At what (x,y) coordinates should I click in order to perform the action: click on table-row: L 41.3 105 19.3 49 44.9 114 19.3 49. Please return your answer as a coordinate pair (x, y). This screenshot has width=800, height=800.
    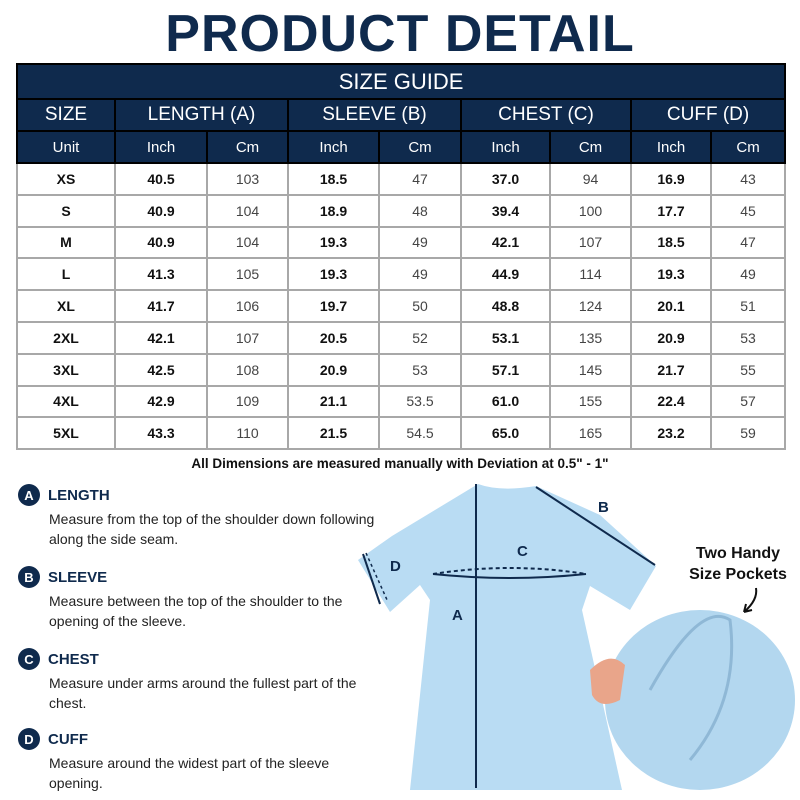
    Looking at the image, I should click on (401, 274).